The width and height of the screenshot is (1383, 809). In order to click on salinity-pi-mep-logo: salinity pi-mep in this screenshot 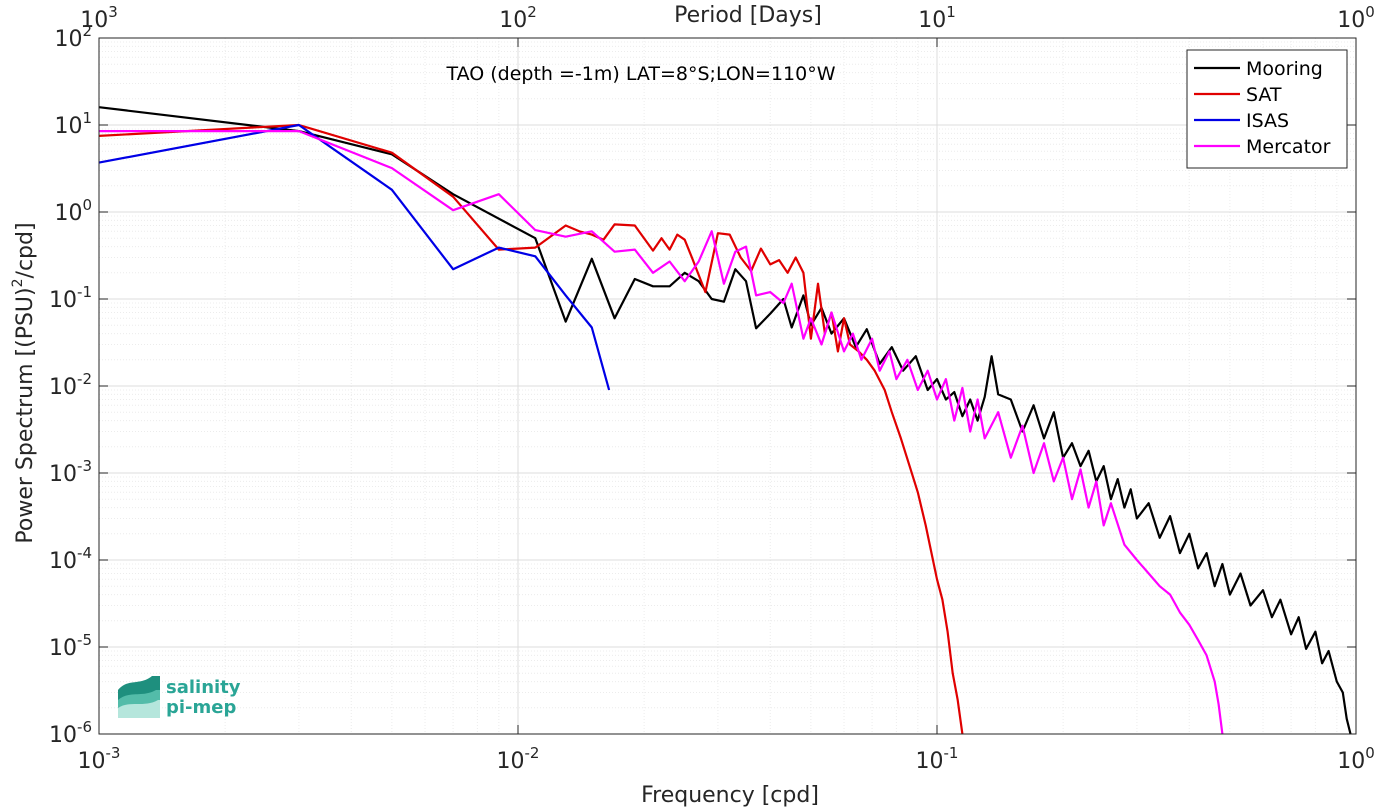, I will do `click(179, 697)`.